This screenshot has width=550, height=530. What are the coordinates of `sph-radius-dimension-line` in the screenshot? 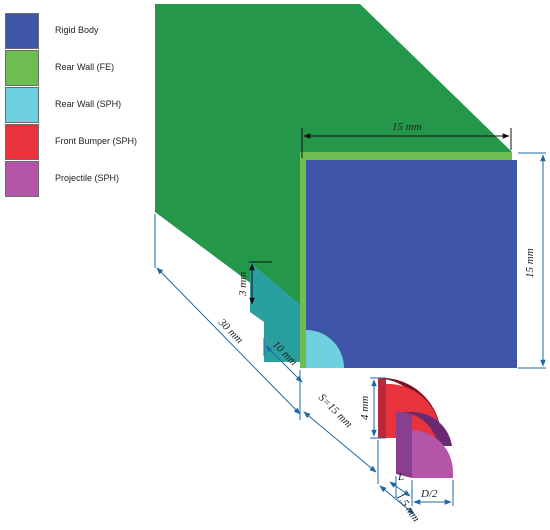 It's located at (284, 364).